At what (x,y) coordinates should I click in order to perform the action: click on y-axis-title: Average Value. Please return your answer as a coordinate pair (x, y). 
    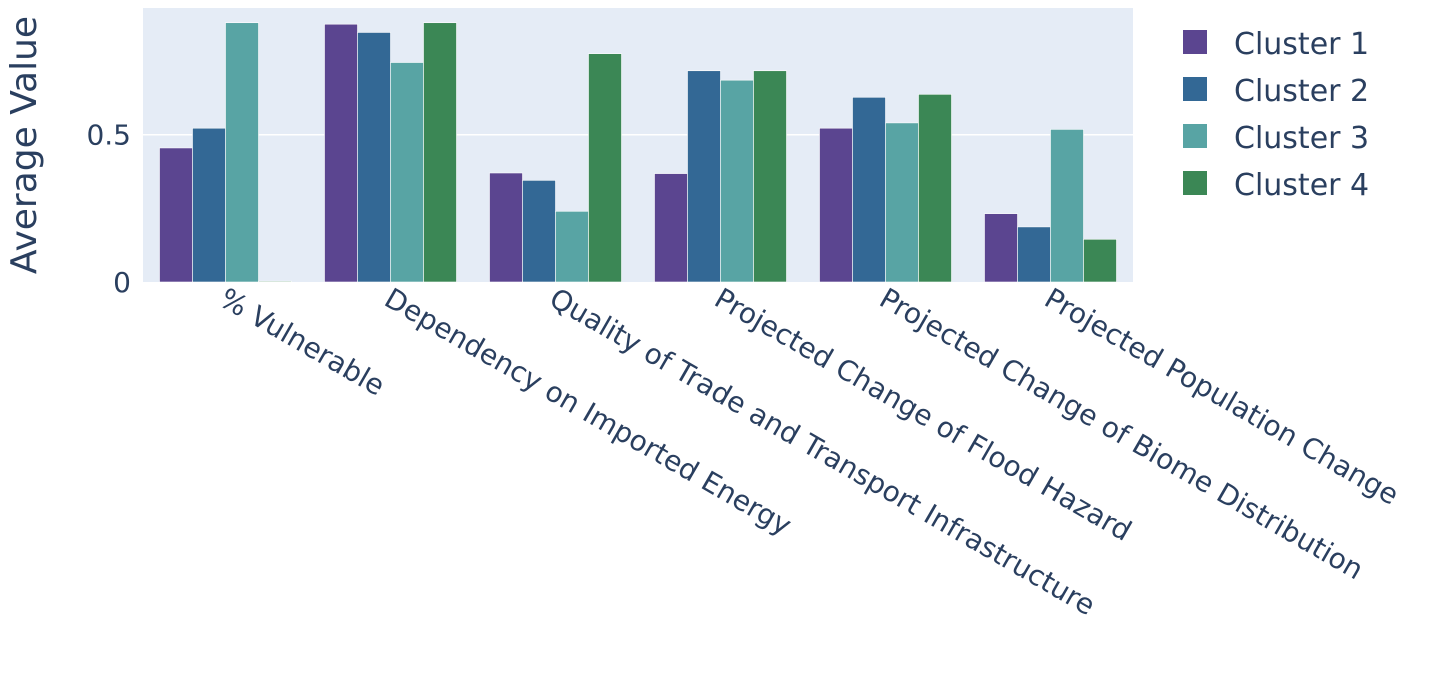
    Looking at the image, I should click on (24, 145).